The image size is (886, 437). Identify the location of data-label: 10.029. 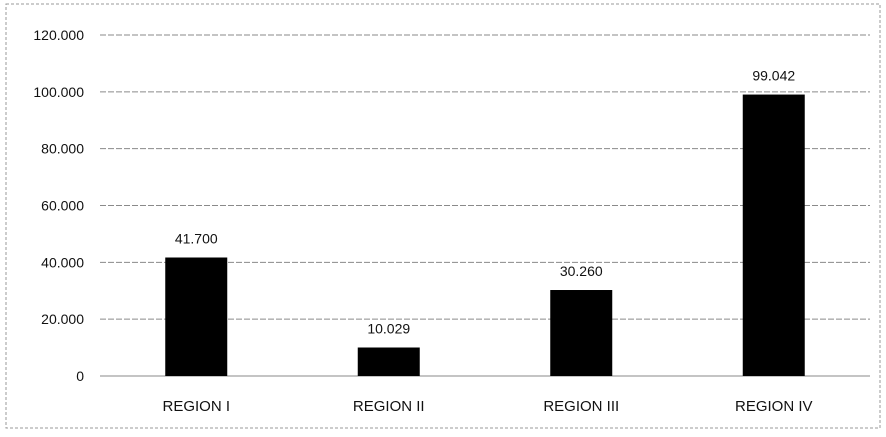
(388, 329).